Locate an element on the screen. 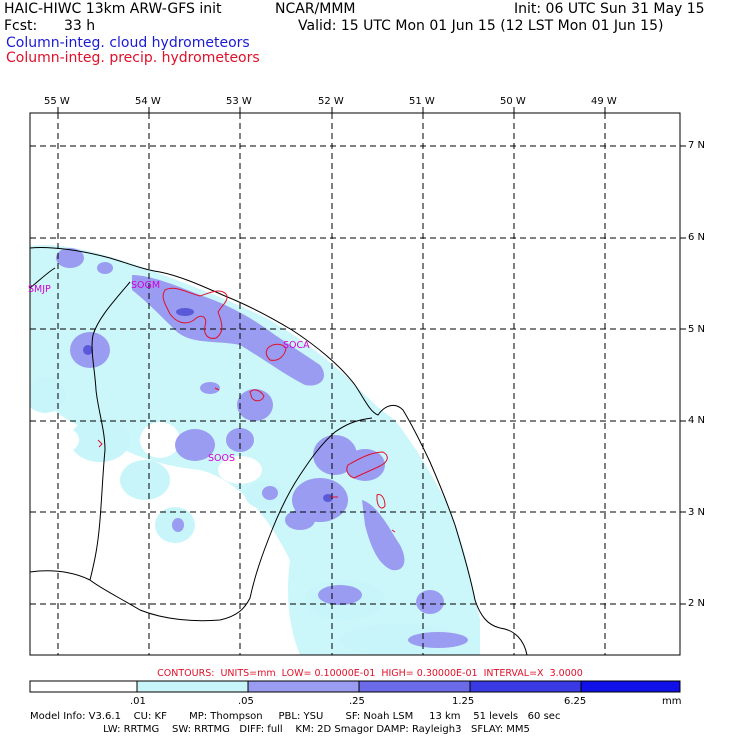  colorbar-label: 1.25 is located at coordinates (463, 701).